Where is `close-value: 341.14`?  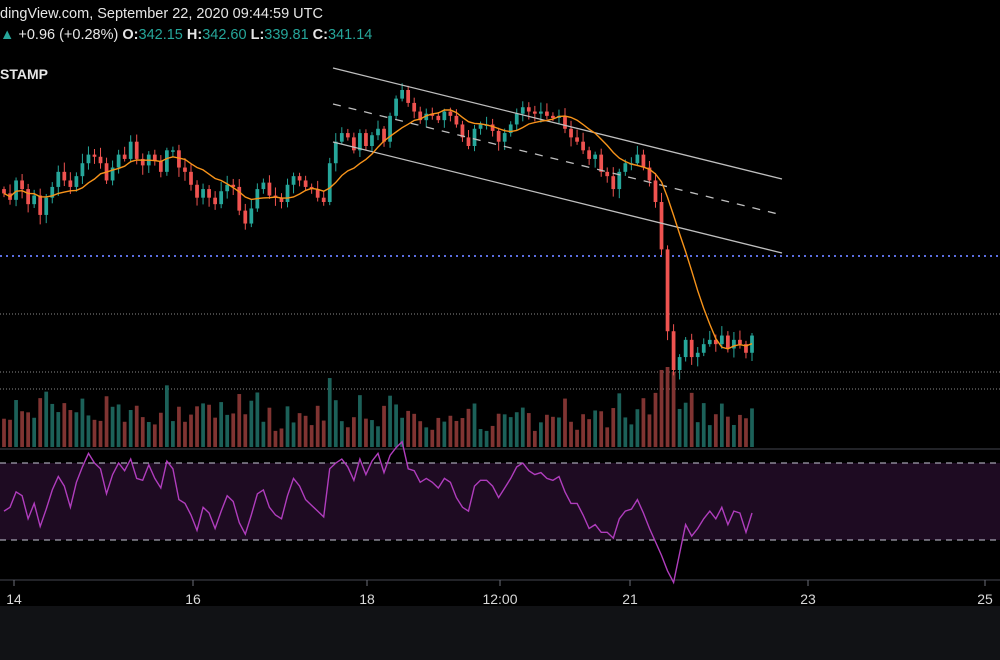
close-value: 341.14 is located at coordinates (350, 35).